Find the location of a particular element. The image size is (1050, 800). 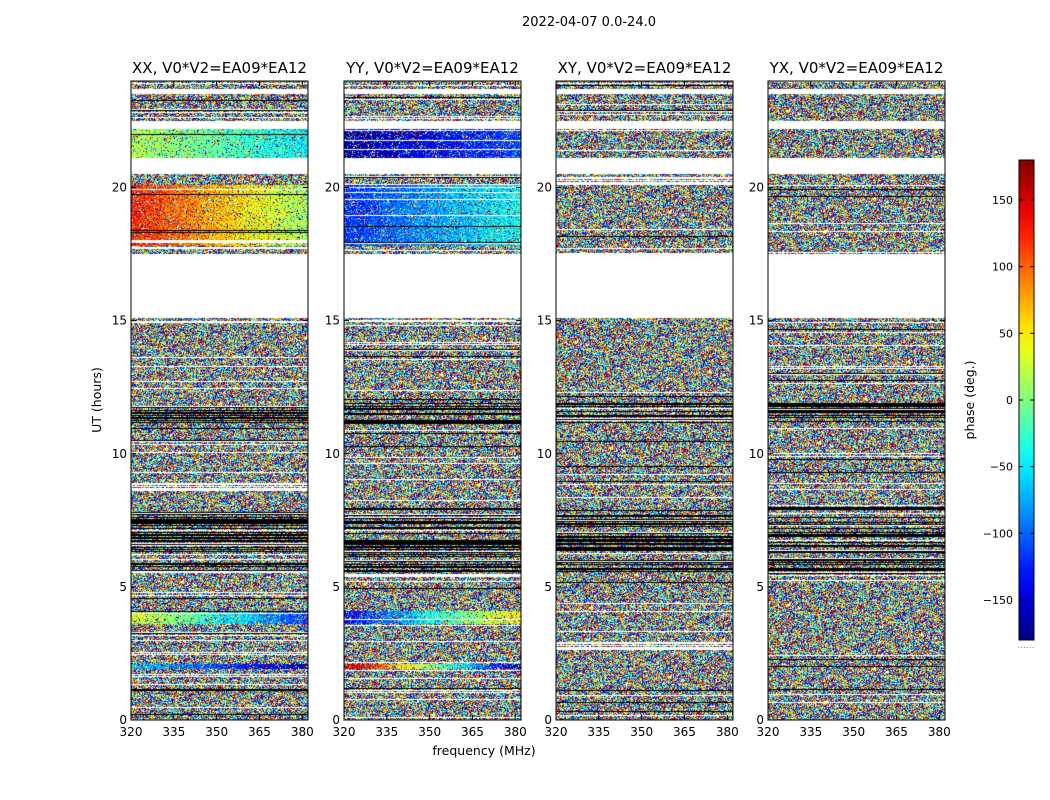

colorbar-tick-label: −50 is located at coordinates (1001, 467).